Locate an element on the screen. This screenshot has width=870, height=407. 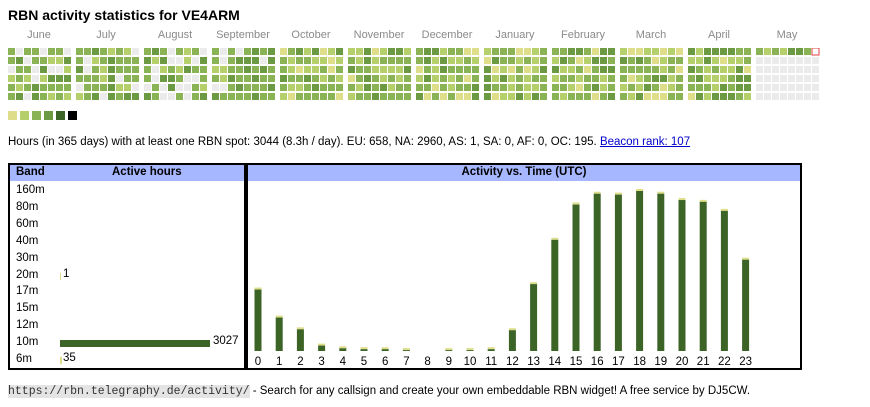
month-label-august: August is located at coordinates (175, 35).